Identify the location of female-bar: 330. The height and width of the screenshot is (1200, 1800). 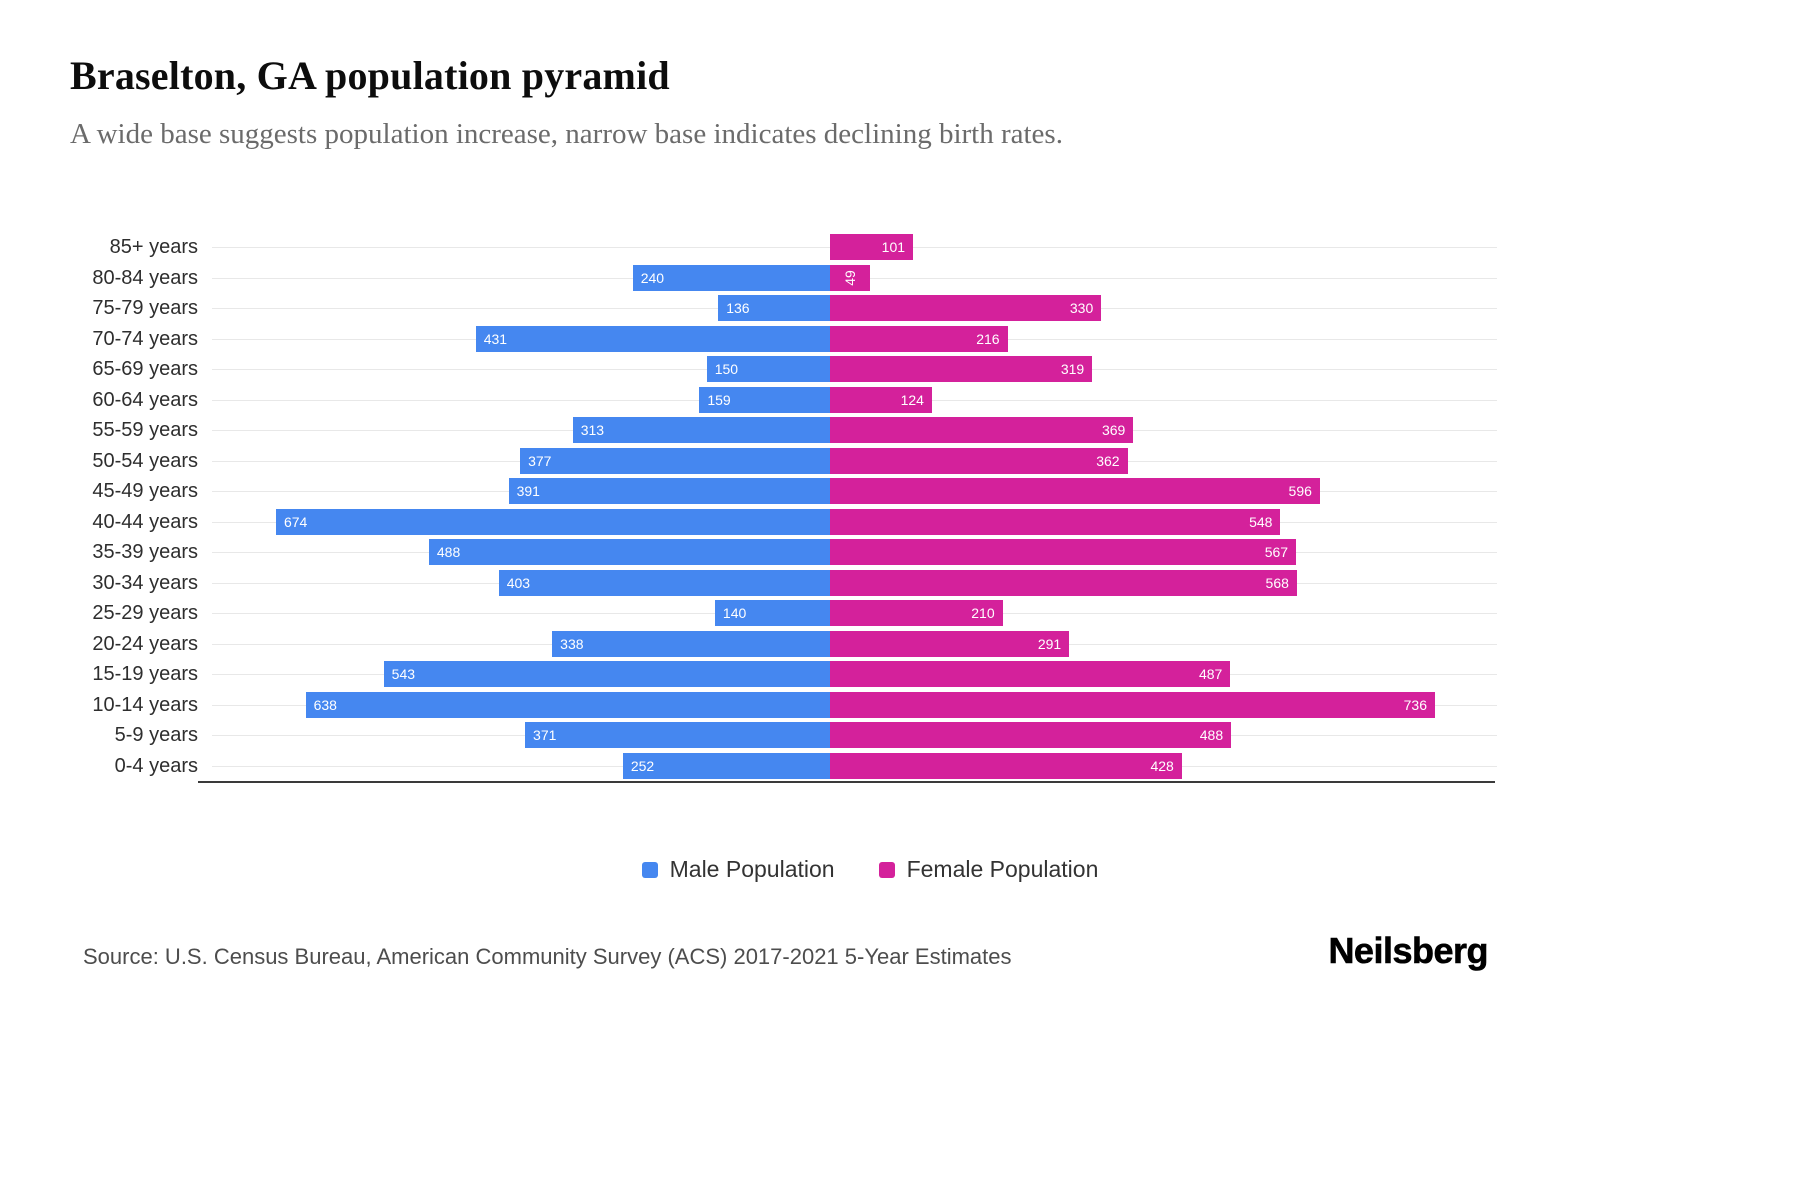
(966, 308).